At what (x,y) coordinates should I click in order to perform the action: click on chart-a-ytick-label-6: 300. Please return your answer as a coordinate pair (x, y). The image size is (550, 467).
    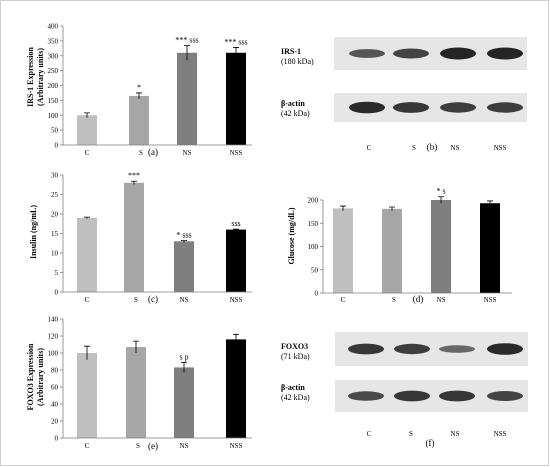
    Looking at the image, I should click on (53, 56).